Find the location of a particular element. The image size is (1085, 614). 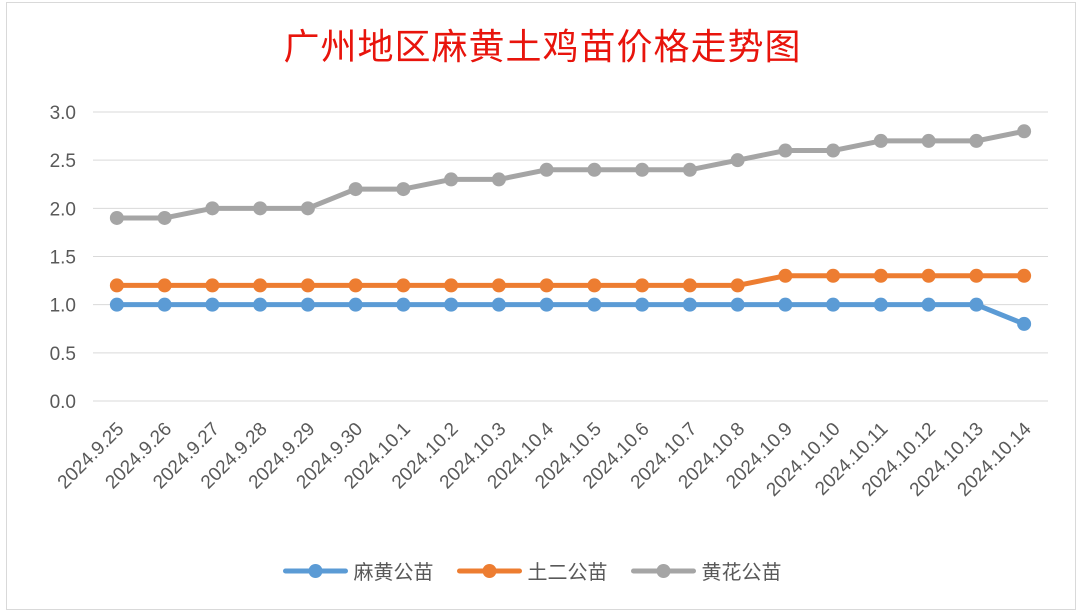

legend-entry: 黄花公苗 is located at coordinates (706, 572).